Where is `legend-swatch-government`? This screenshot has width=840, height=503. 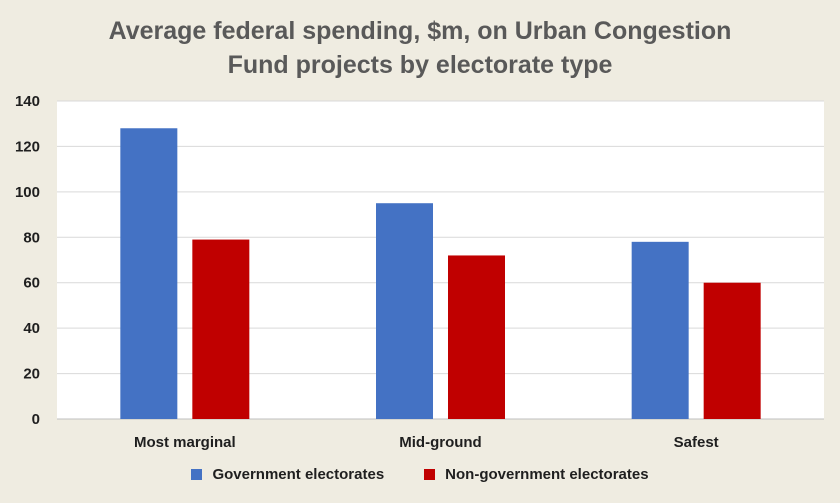
legend-swatch-government is located at coordinates (197, 474).